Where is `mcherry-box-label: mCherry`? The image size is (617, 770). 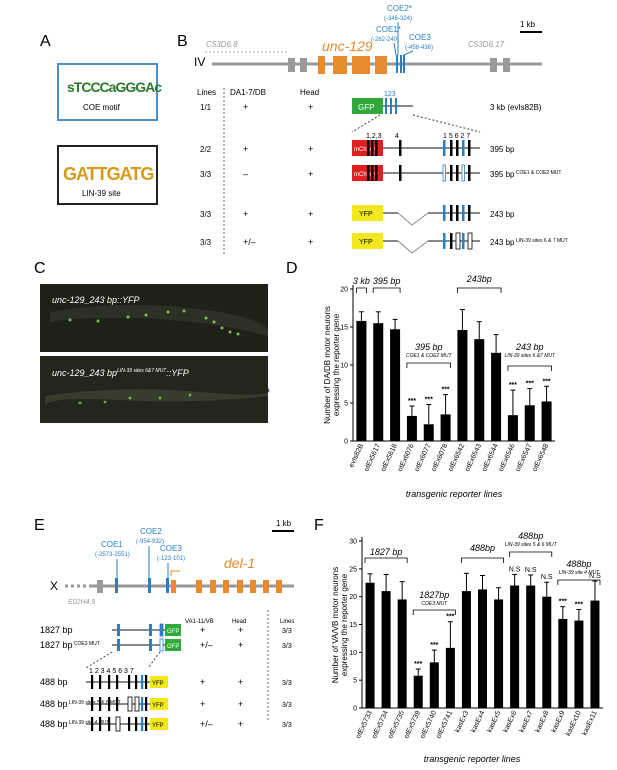 mcherry-box-label: mCherry is located at coordinates (365, 150).